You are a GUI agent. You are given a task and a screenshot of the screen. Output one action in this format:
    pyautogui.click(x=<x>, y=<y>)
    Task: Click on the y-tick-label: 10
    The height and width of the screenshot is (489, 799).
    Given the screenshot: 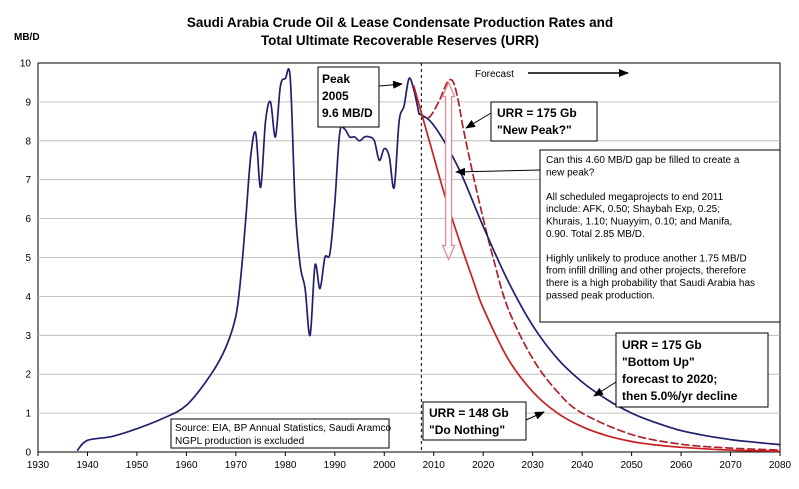 What is the action you would take?
    pyautogui.click(x=26, y=64)
    